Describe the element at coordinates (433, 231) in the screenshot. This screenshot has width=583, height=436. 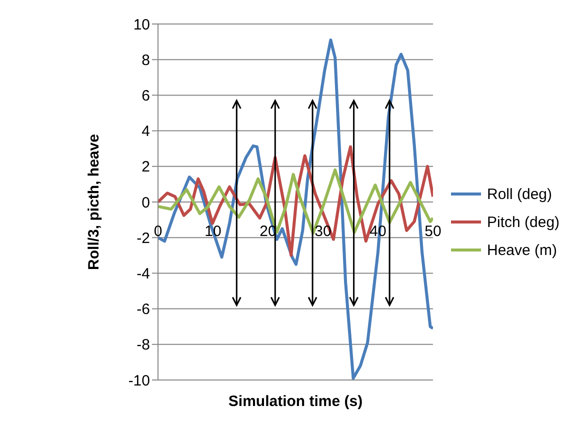
I see `x-tick-label: 50` at that location.